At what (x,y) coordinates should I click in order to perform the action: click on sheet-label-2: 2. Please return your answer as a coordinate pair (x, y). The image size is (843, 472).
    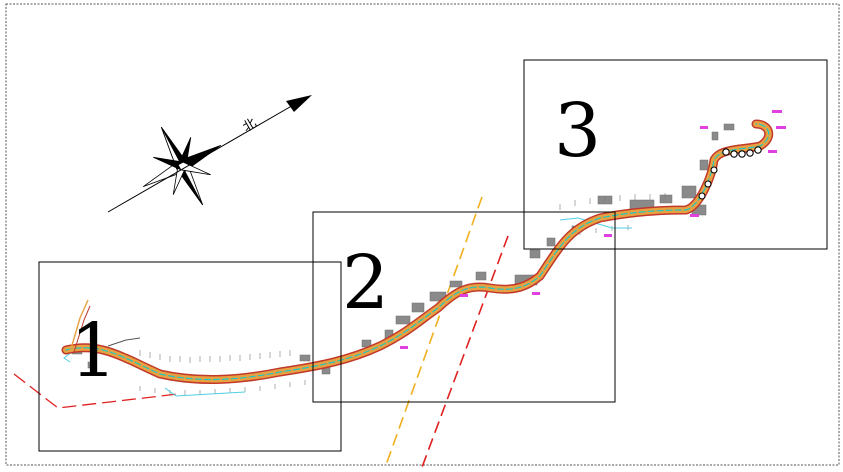
    Looking at the image, I should click on (365, 283).